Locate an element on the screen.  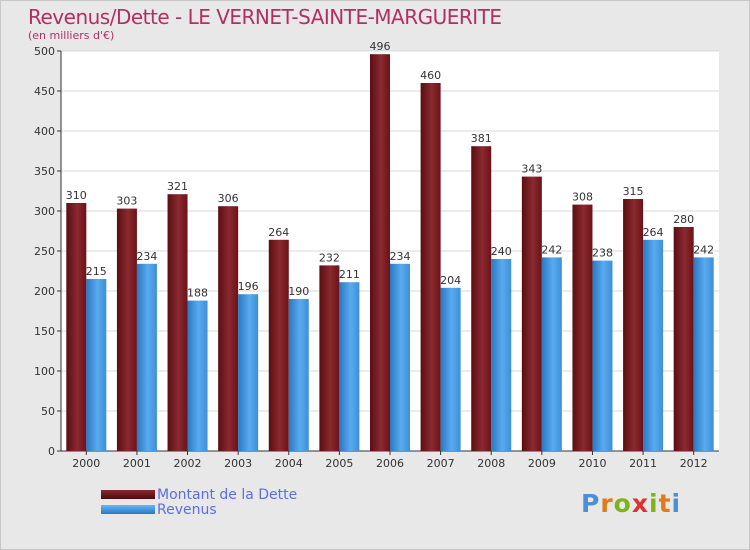
bar-revenus-2006 is located at coordinates (400, 357).